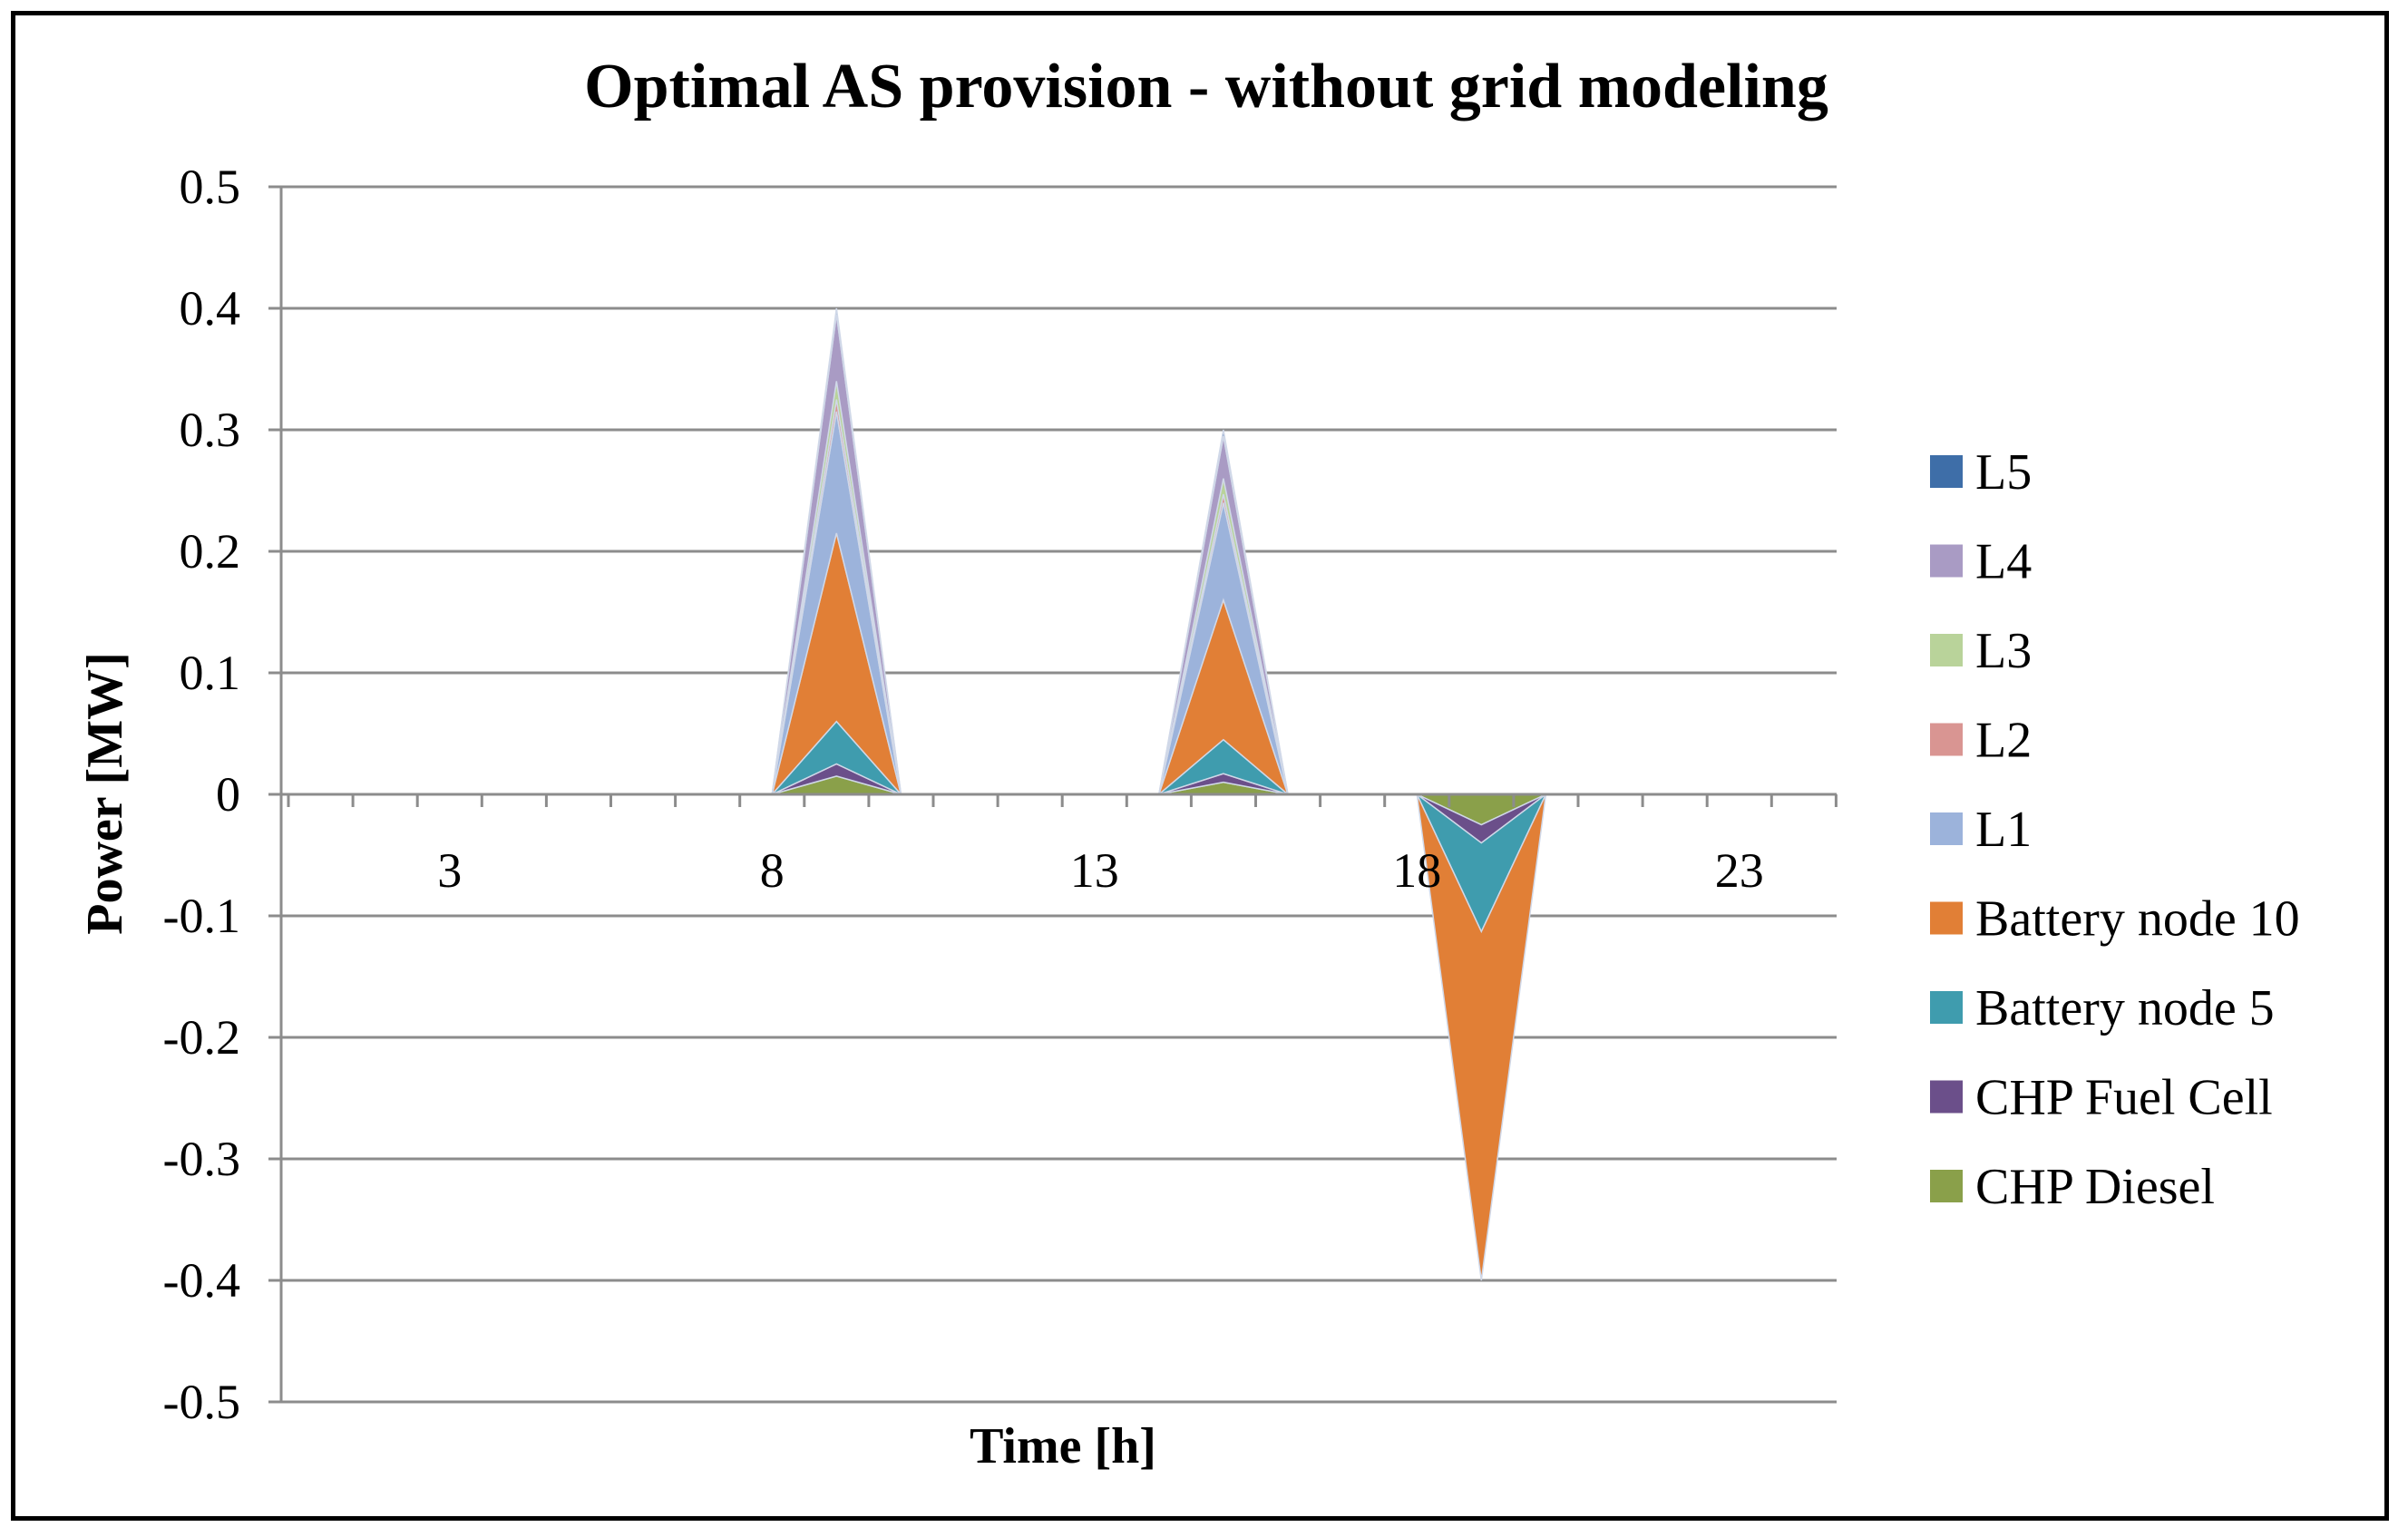 This screenshot has height=1537, width=2408. Describe the element at coordinates (201, 916) in the screenshot. I see `y-tick-label: -0.1` at that location.